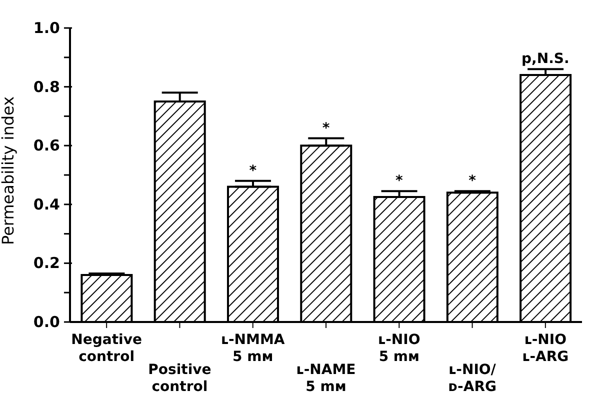 The height and width of the screenshot is (402, 596). Describe the element at coordinates (46, 145) in the screenshot. I see `y-tick-label: 0.6` at that location.